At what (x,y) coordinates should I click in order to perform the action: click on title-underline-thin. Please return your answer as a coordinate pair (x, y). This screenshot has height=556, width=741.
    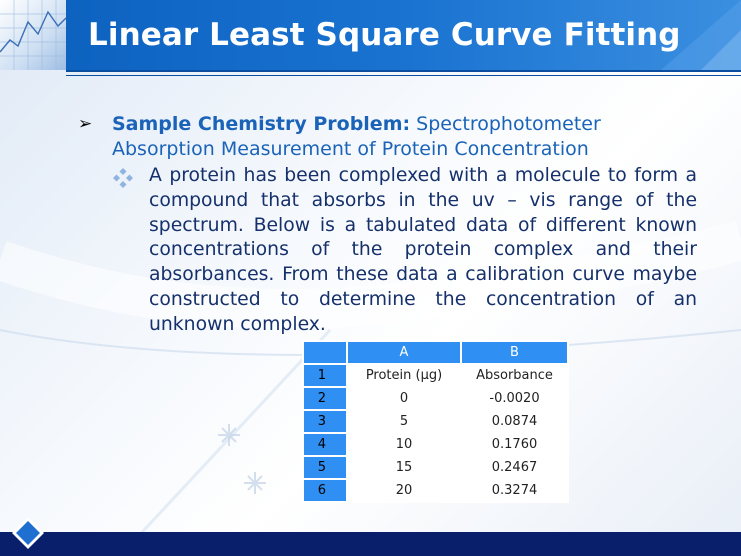
    Looking at the image, I should click on (403, 75).